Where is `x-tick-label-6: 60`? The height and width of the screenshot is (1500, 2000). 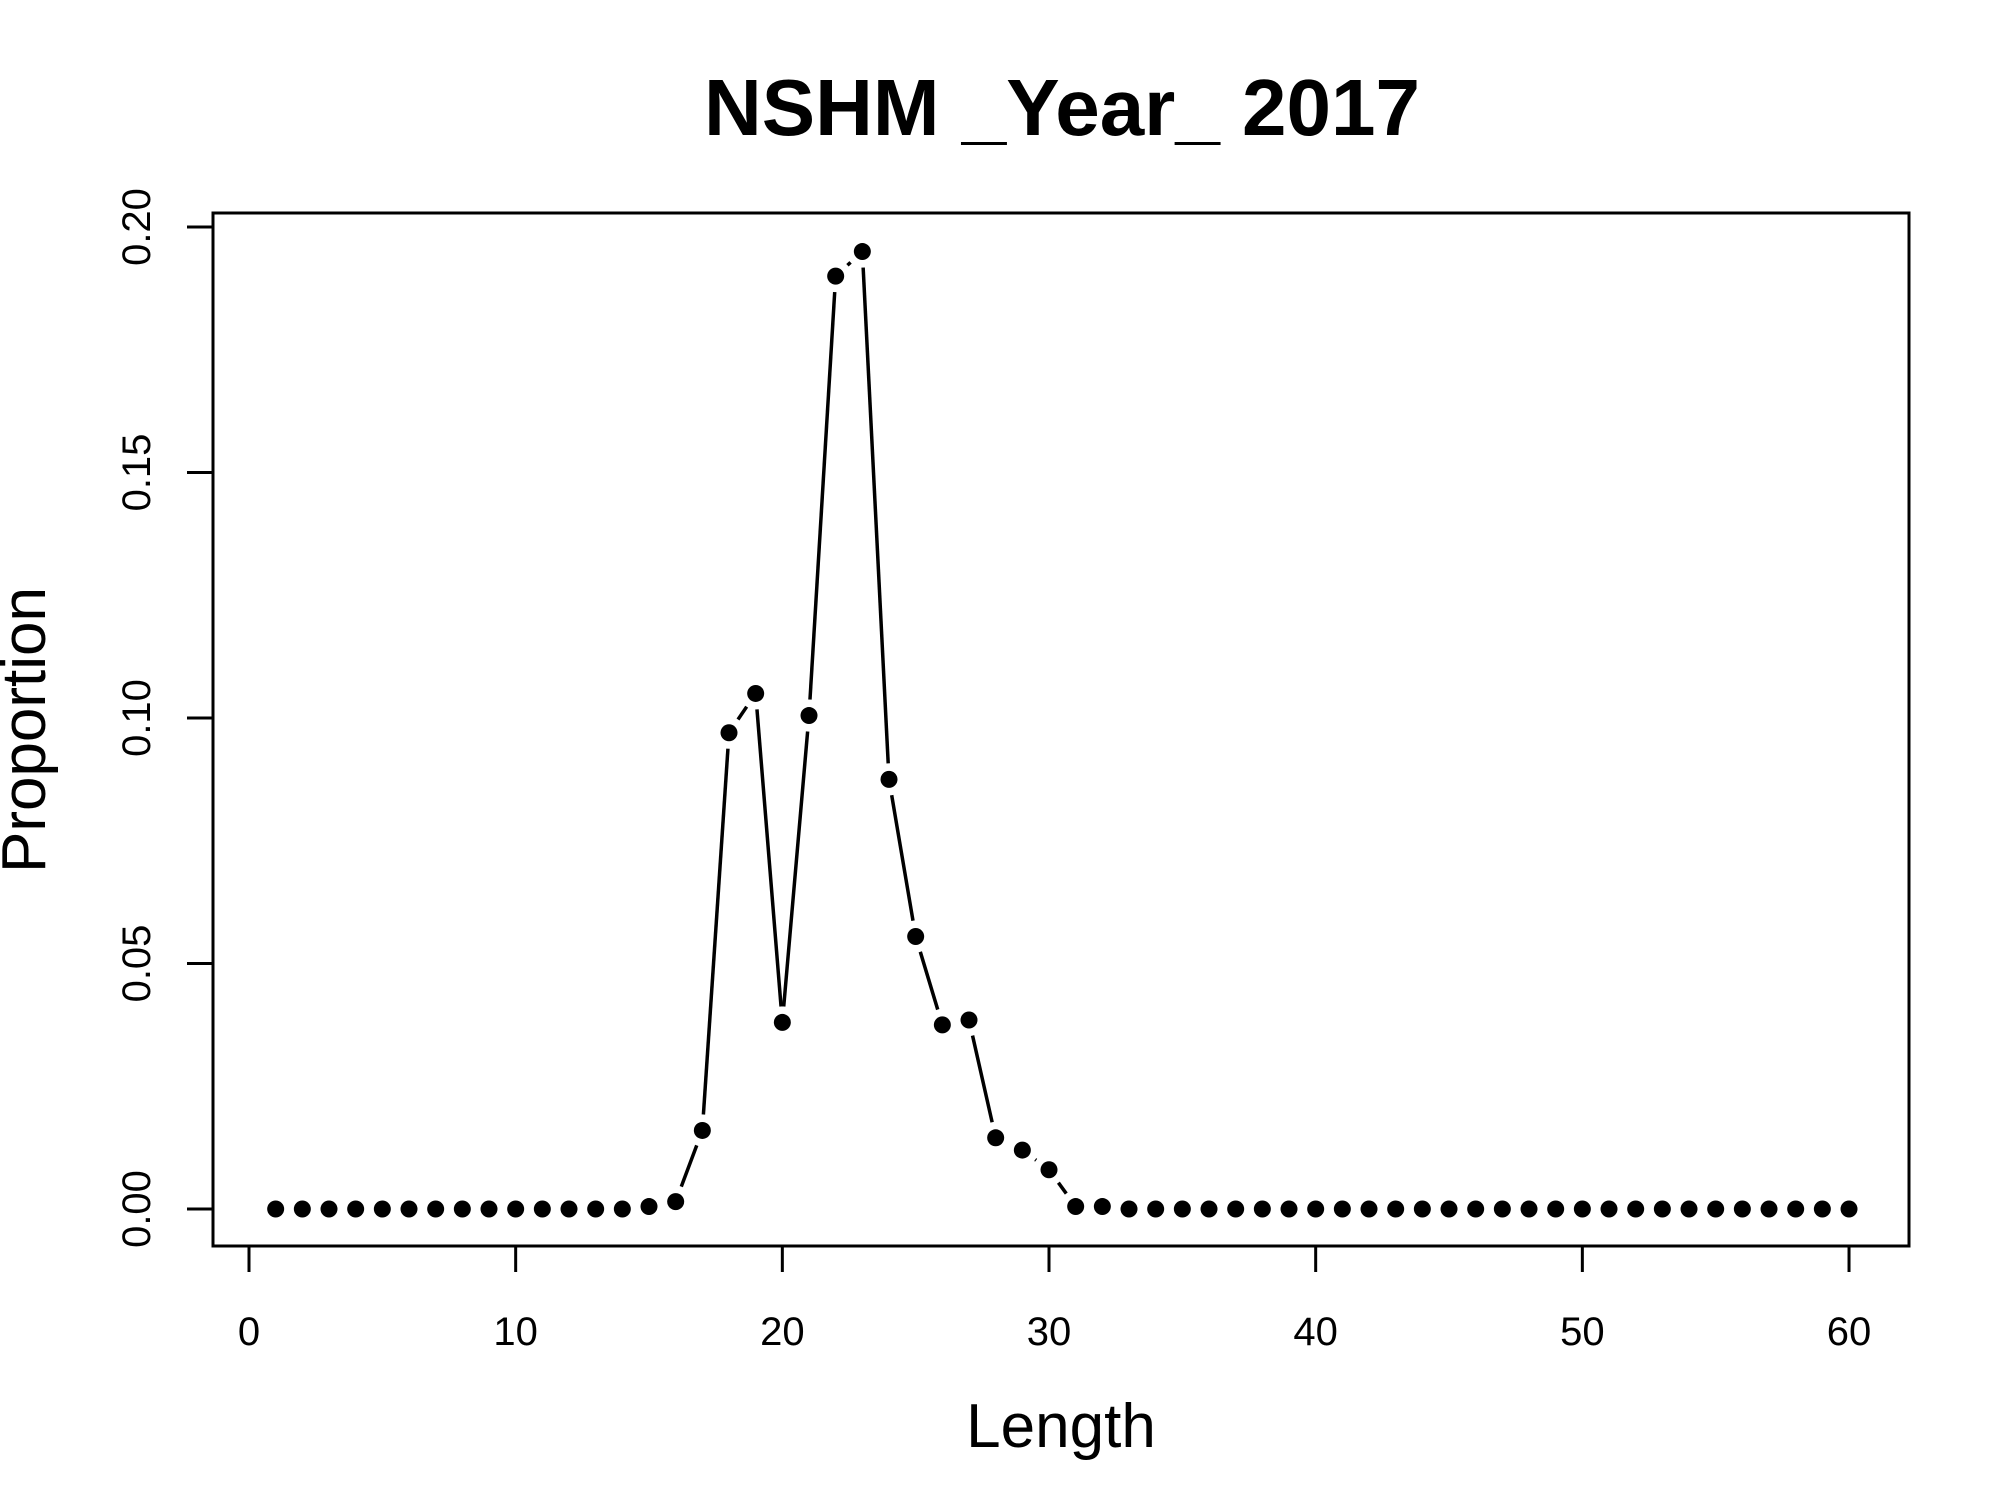
x-tick-label-6: 60 is located at coordinates (1849, 1332).